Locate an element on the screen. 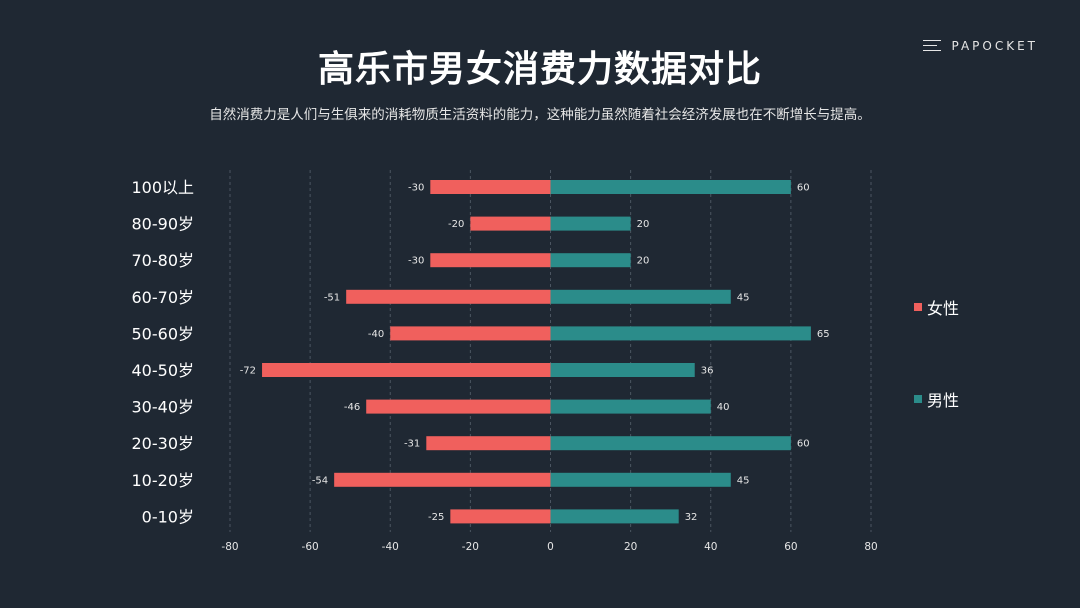 Image resolution: width=1080 pixels, height=608 pixels. data-label-female: -40 is located at coordinates (376, 334).